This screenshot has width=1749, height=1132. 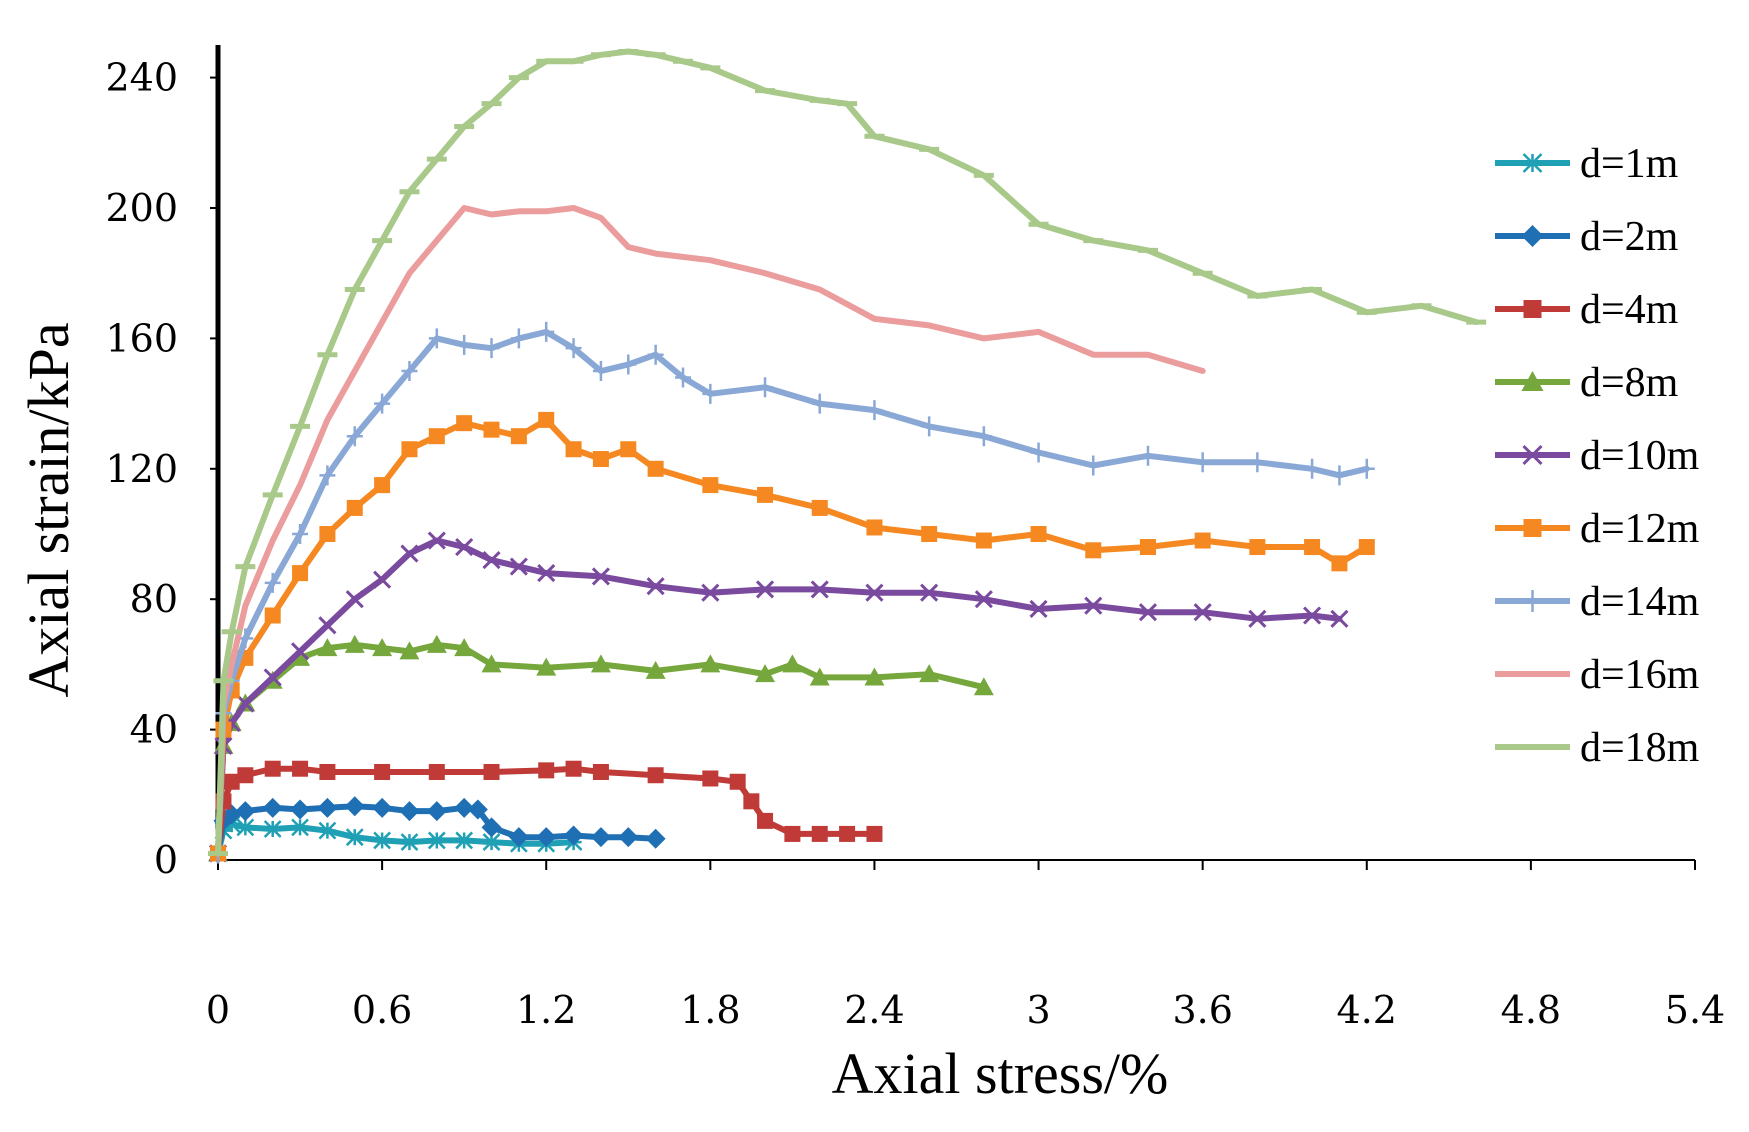 I want to click on x-tick-label: 4.2, so click(x=1367, y=1010).